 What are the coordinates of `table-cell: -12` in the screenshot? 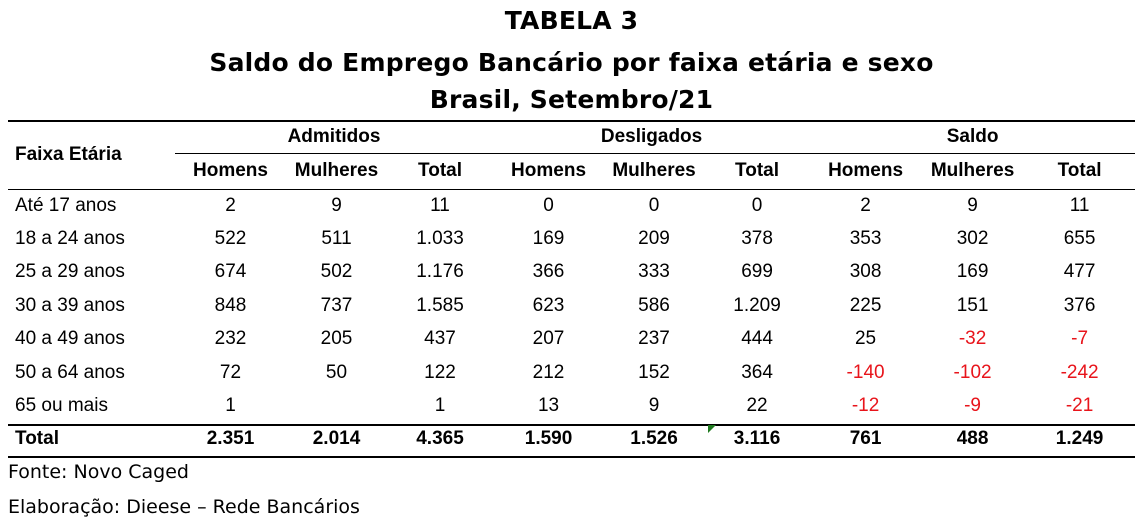 It's located at (865, 406).